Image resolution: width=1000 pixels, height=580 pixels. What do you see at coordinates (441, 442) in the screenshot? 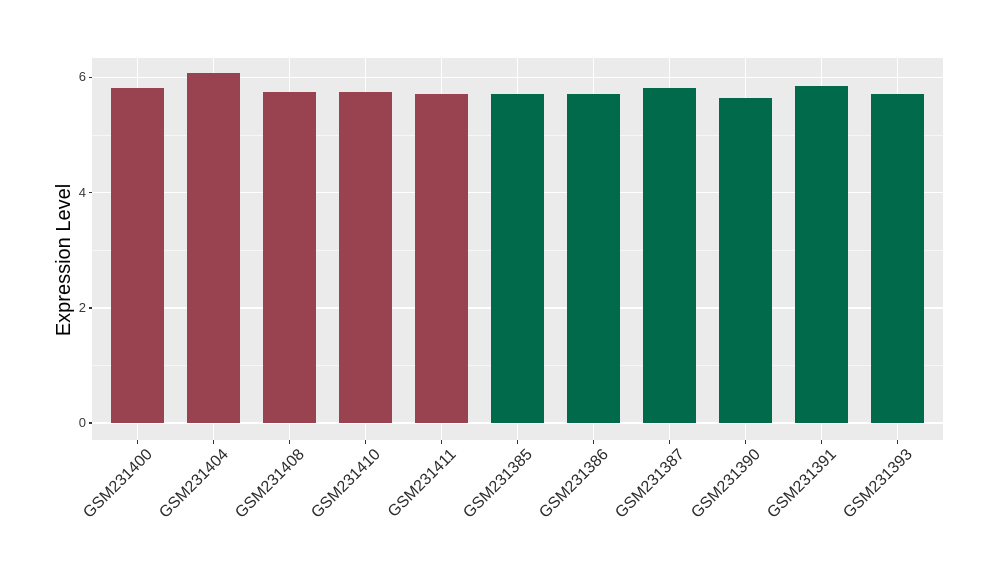
I see `x-tick-GSM231411` at bounding box center [441, 442].